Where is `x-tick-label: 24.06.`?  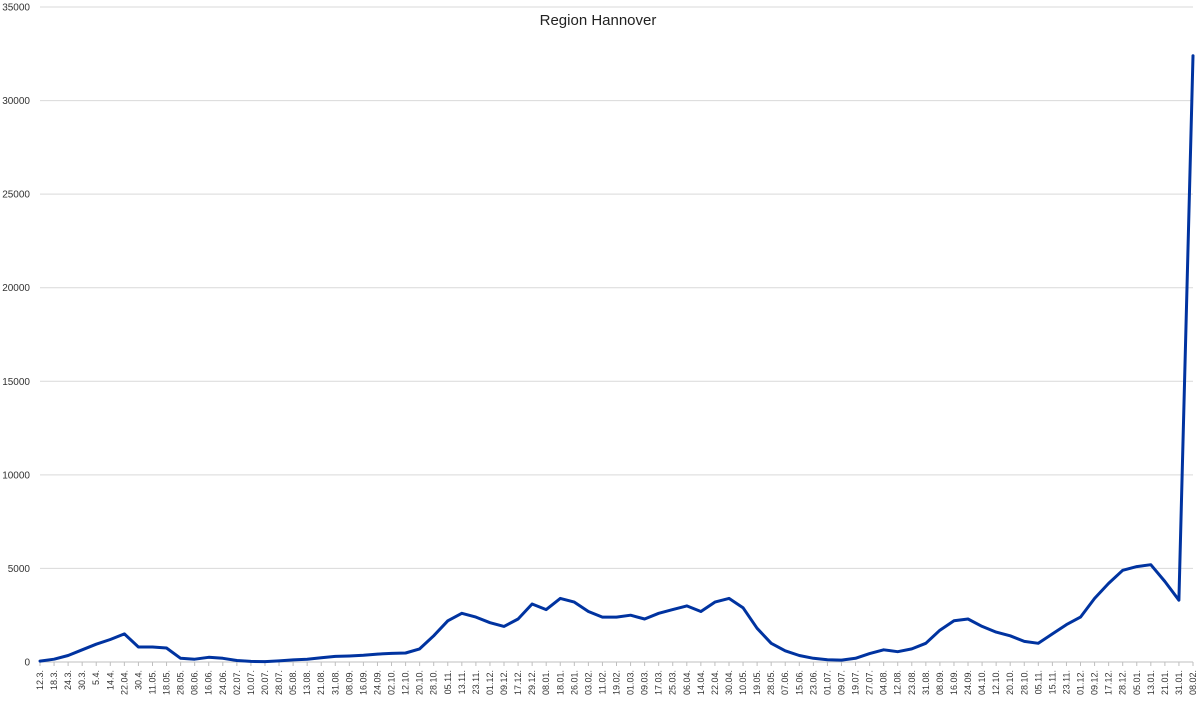 x-tick-label: 24.06. is located at coordinates (223, 682).